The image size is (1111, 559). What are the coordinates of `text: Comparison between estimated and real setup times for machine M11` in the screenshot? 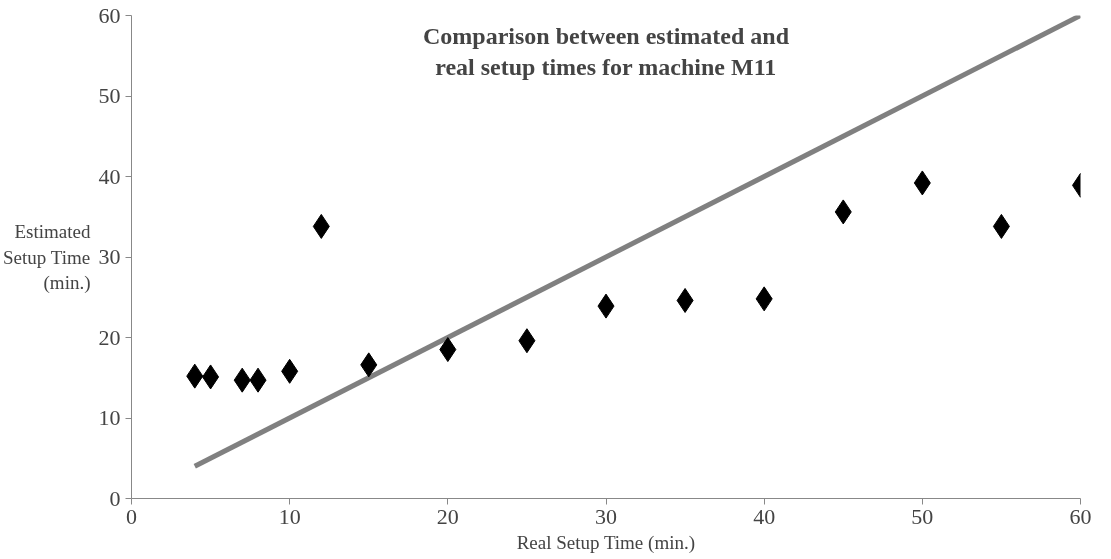 It's located at (606, 51).